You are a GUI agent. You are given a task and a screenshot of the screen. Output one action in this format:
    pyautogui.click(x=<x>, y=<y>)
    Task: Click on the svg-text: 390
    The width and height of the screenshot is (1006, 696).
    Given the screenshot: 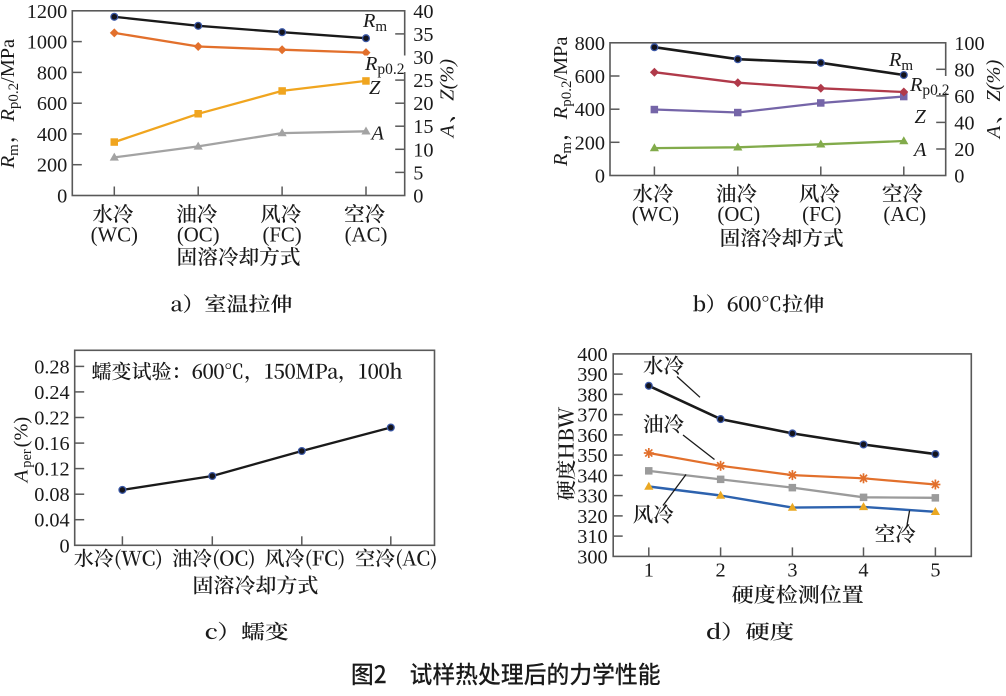 What is the action you would take?
    pyautogui.click(x=592, y=375)
    